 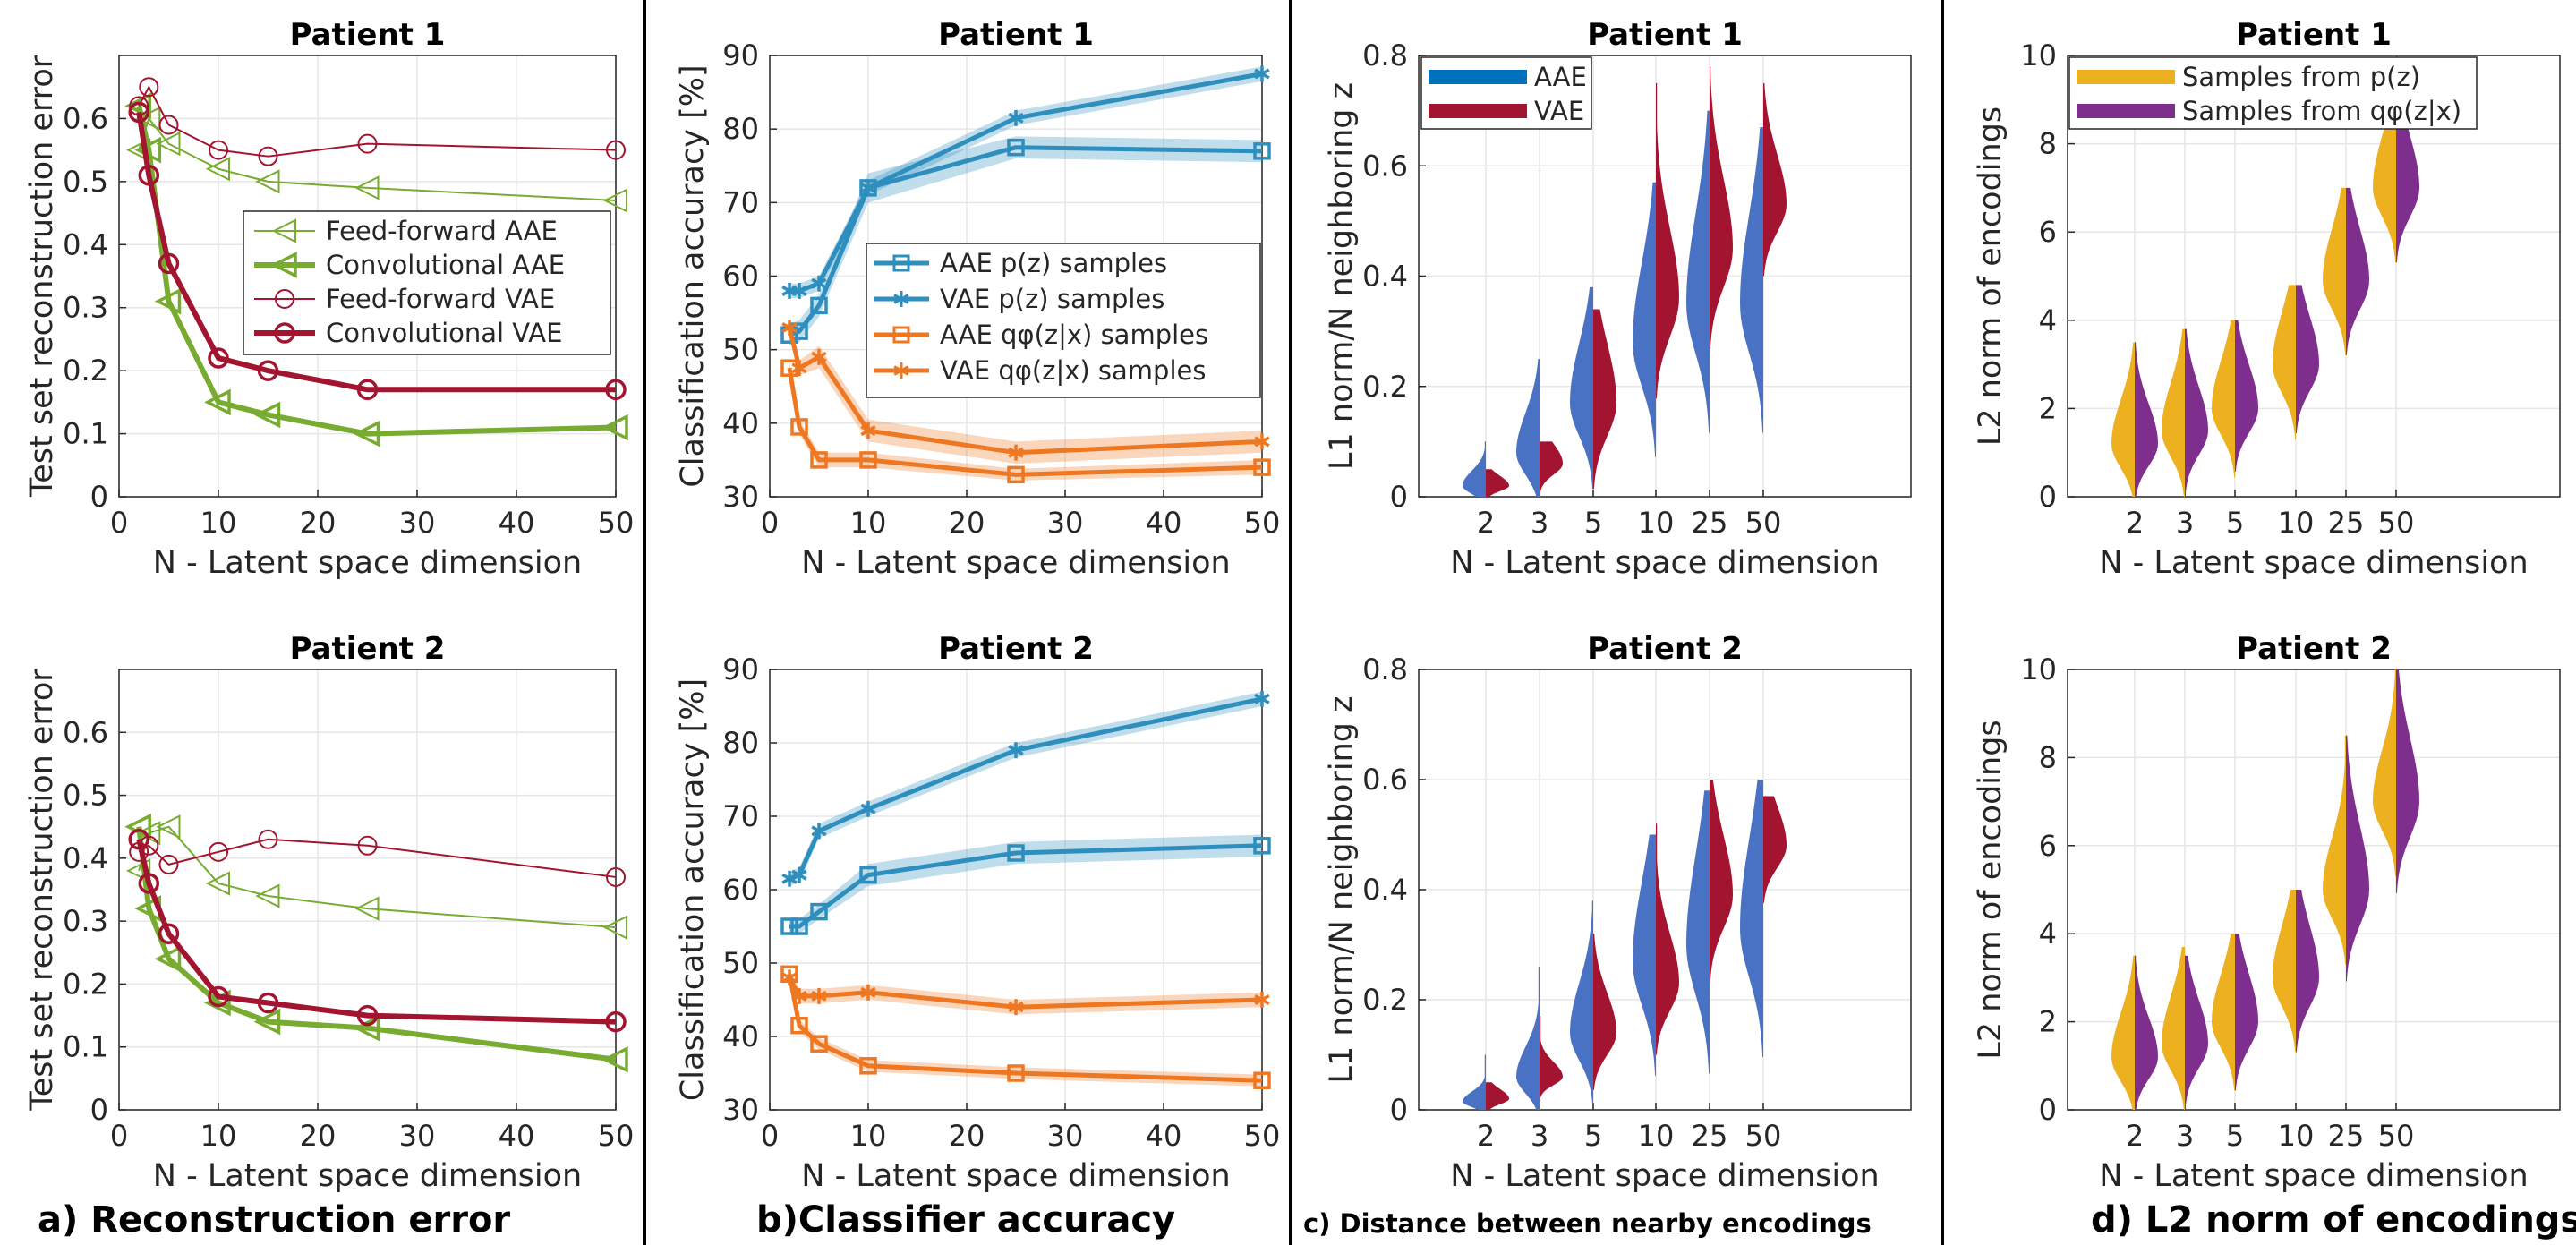 What do you see at coordinates (693, 889) in the screenshot?
I see `y-axis-label: Classification accuracy [%]` at bounding box center [693, 889].